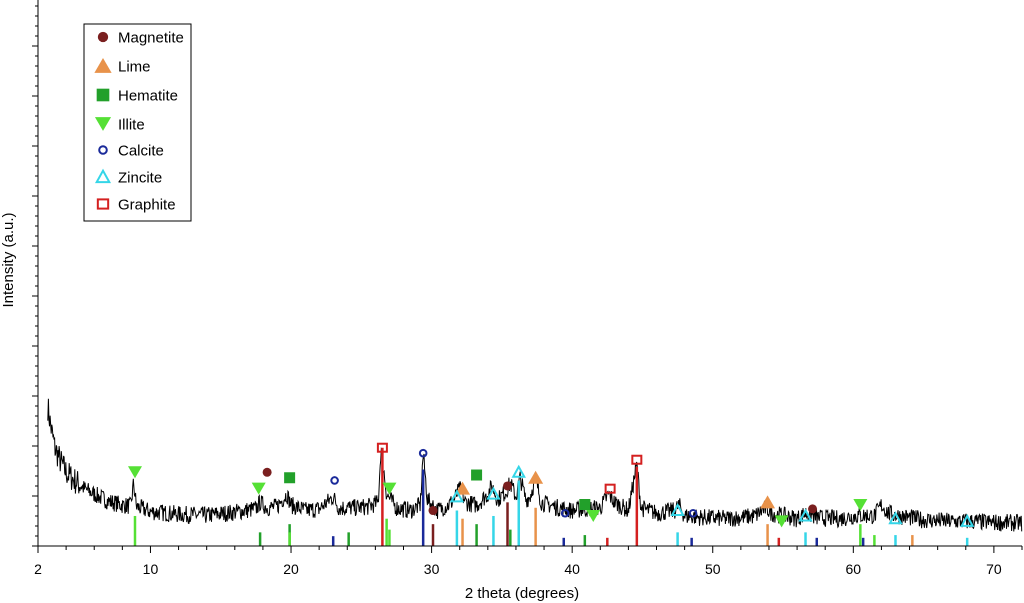  Describe the element at coordinates (103, 150) in the screenshot. I see `legend-calcite-icon` at that location.